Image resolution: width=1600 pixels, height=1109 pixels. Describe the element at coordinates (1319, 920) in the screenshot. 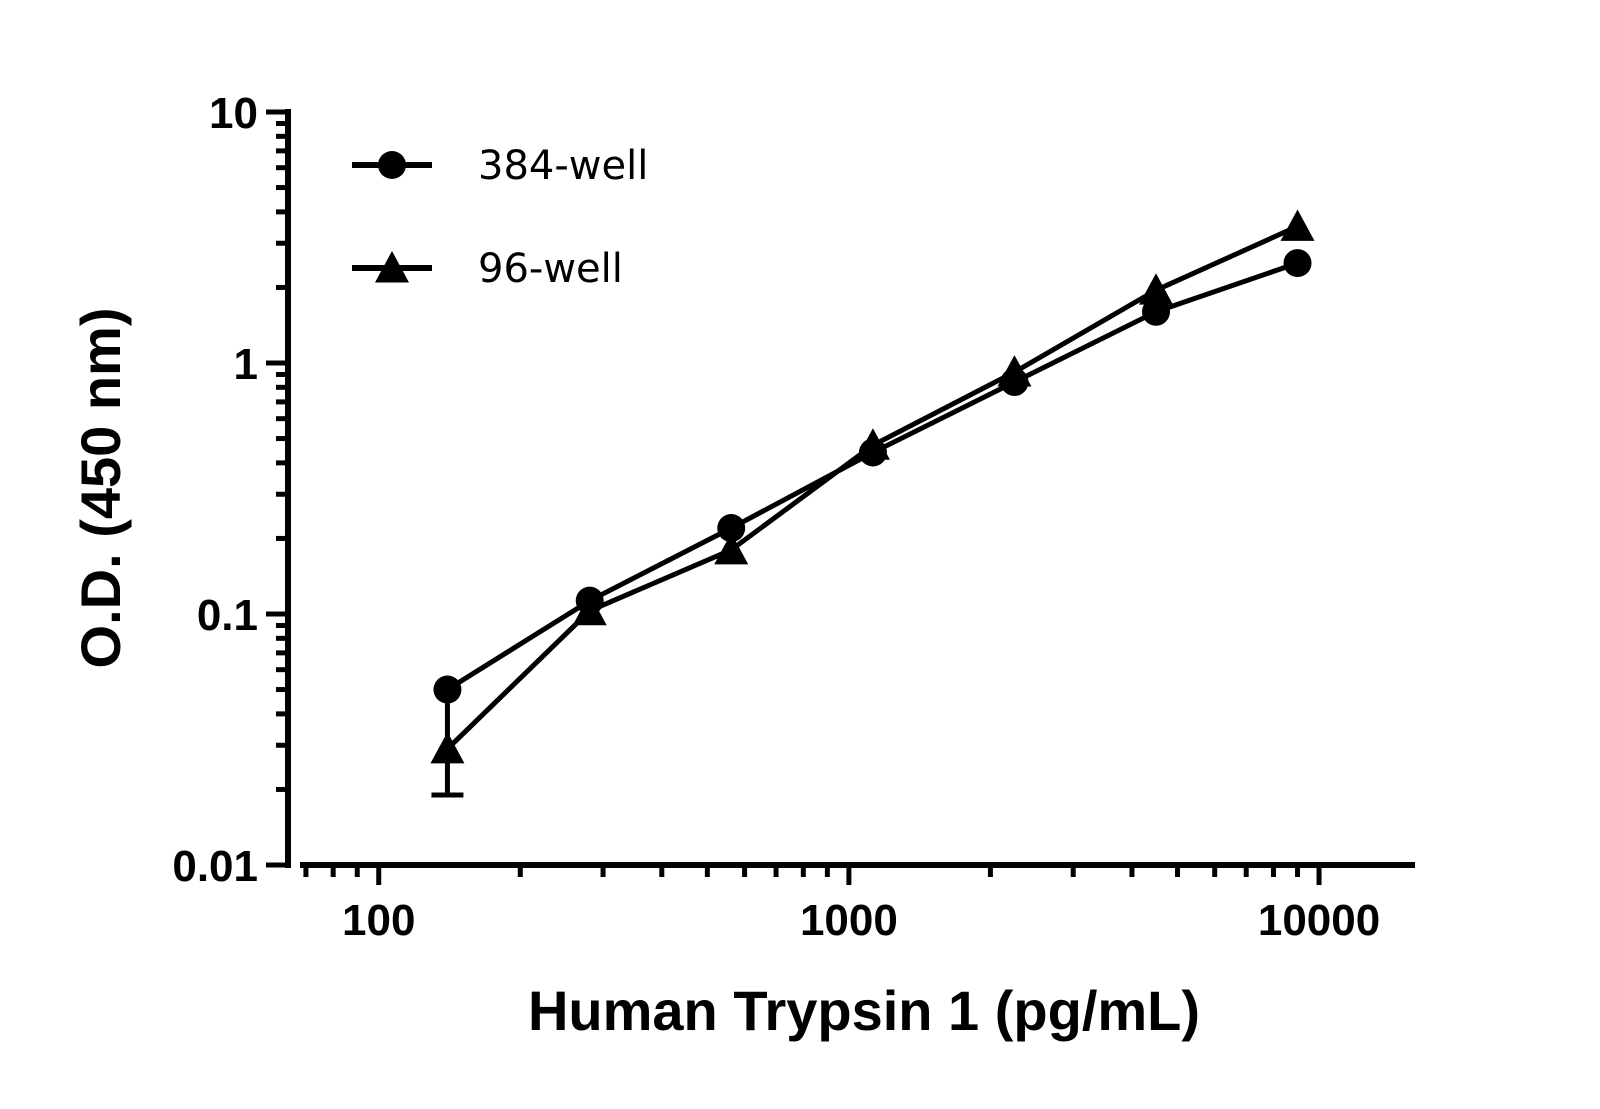

I see `x-tick-label: 10000` at that location.